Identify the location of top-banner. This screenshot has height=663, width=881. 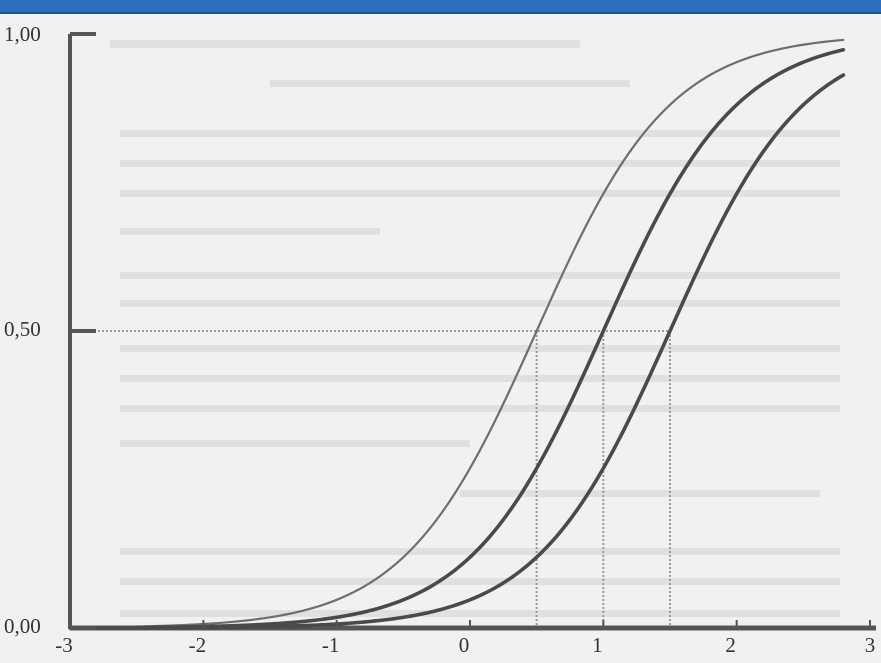
(440, 7).